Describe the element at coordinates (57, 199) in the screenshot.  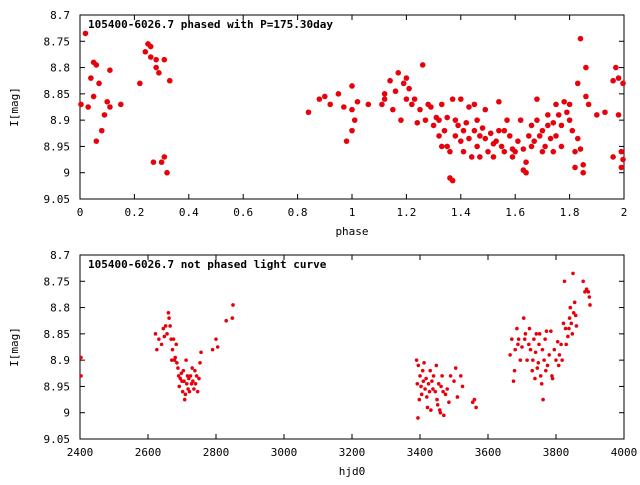
I see `y-tick-label: 9.05` at that location.